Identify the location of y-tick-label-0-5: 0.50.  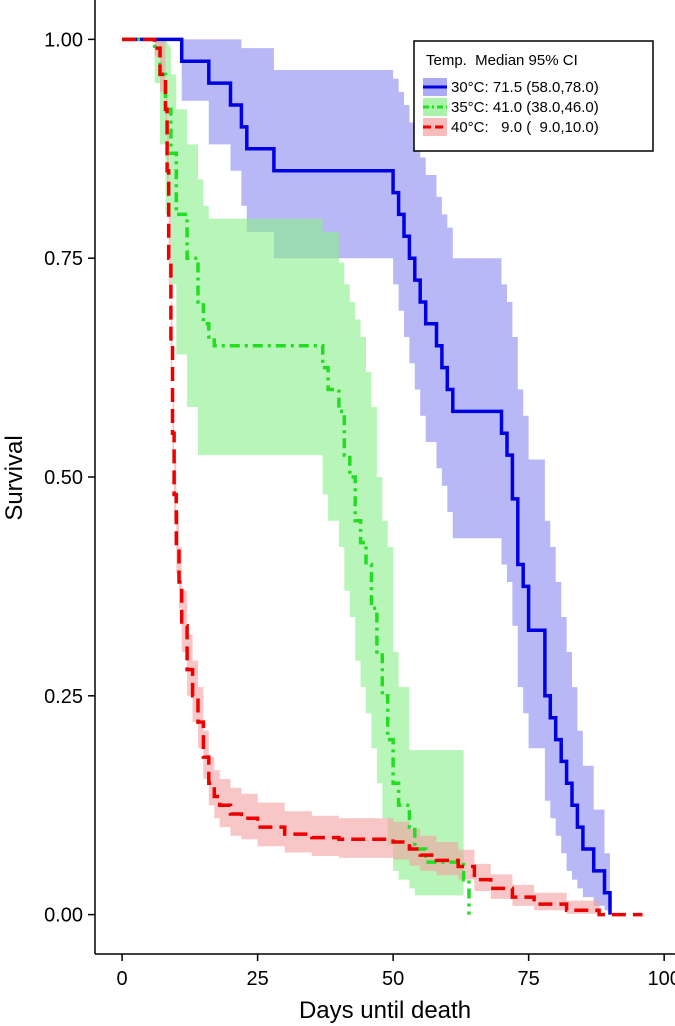
(63, 478).